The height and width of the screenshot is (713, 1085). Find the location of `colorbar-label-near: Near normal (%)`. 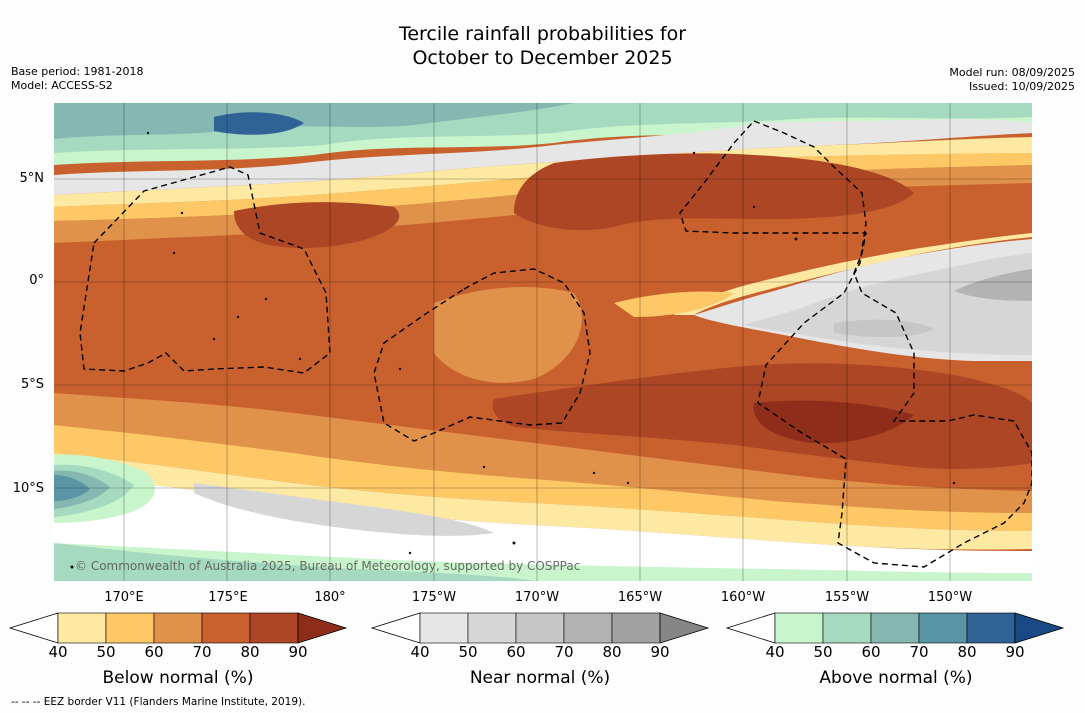

colorbar-label-near: Near normal (%) is located at coordinates (540, 678).